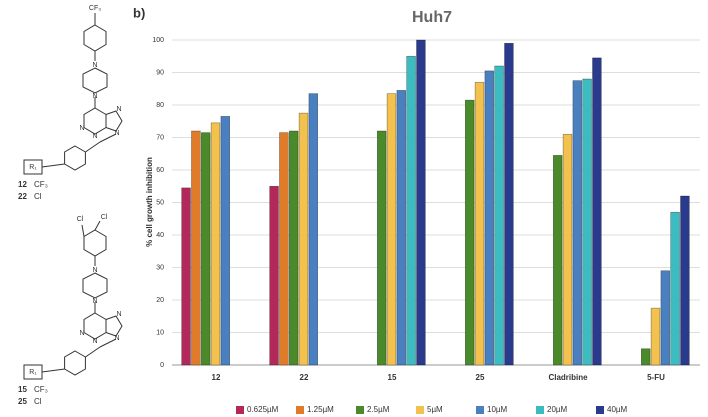 Image resolution: width=708 pixels, height=417 pixels. Describe the element at coordinates (22, 184) in the screenshot. I see `compound-id: 12` at that location.